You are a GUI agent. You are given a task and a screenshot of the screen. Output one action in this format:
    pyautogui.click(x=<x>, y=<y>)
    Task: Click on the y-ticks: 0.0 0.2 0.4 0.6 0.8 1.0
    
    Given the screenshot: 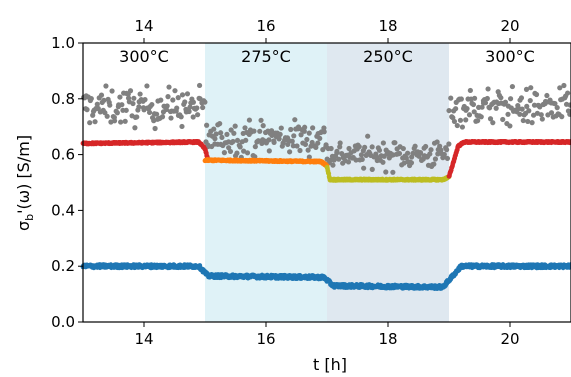 What is the action you would take?
    pyautogui.click(x=67, y=182)
    